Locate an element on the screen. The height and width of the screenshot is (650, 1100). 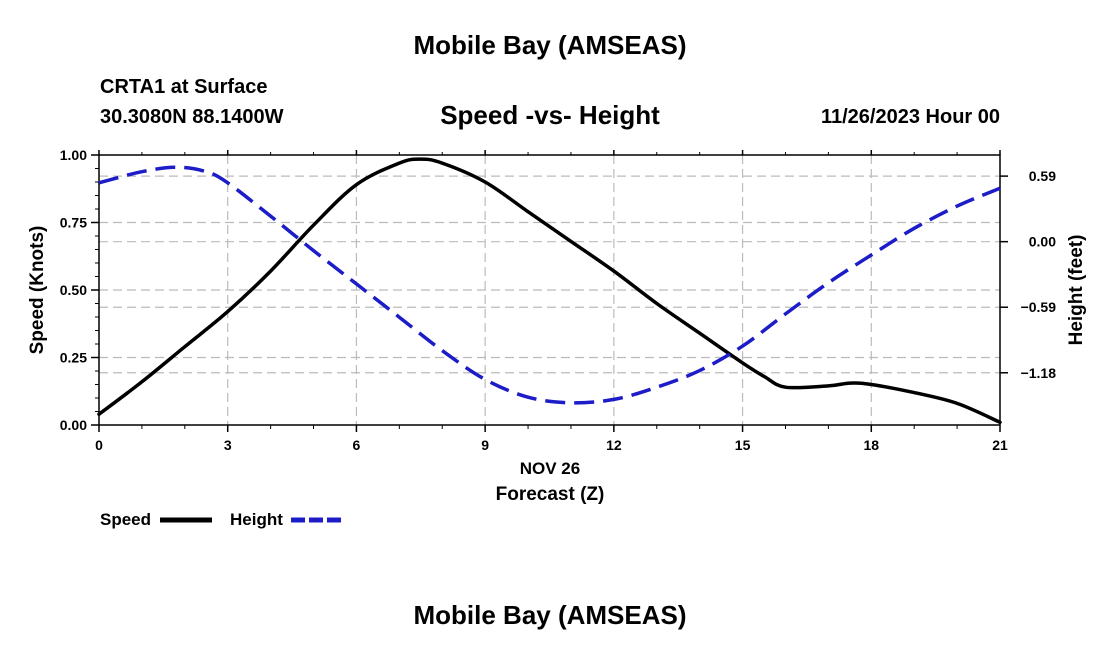
y-tick-label: 1.00 is located at coordinates (73, 155).